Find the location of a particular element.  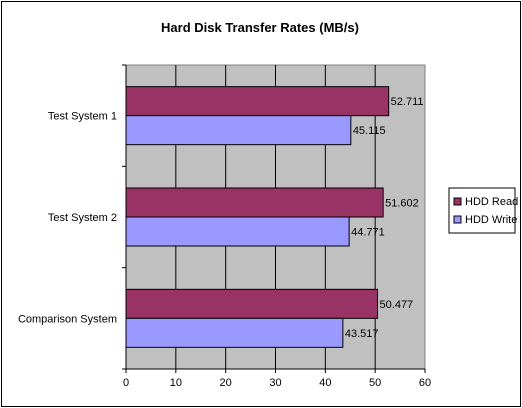

x-tick-label-2: 20 is located at coordinates (226, 383).